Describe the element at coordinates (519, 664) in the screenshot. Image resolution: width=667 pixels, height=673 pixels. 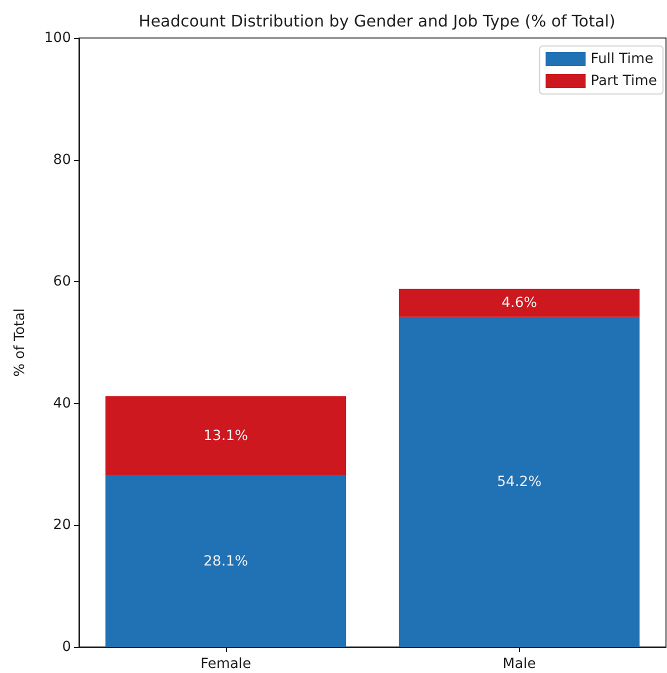
I see `x-tick-label: Male` at that location.